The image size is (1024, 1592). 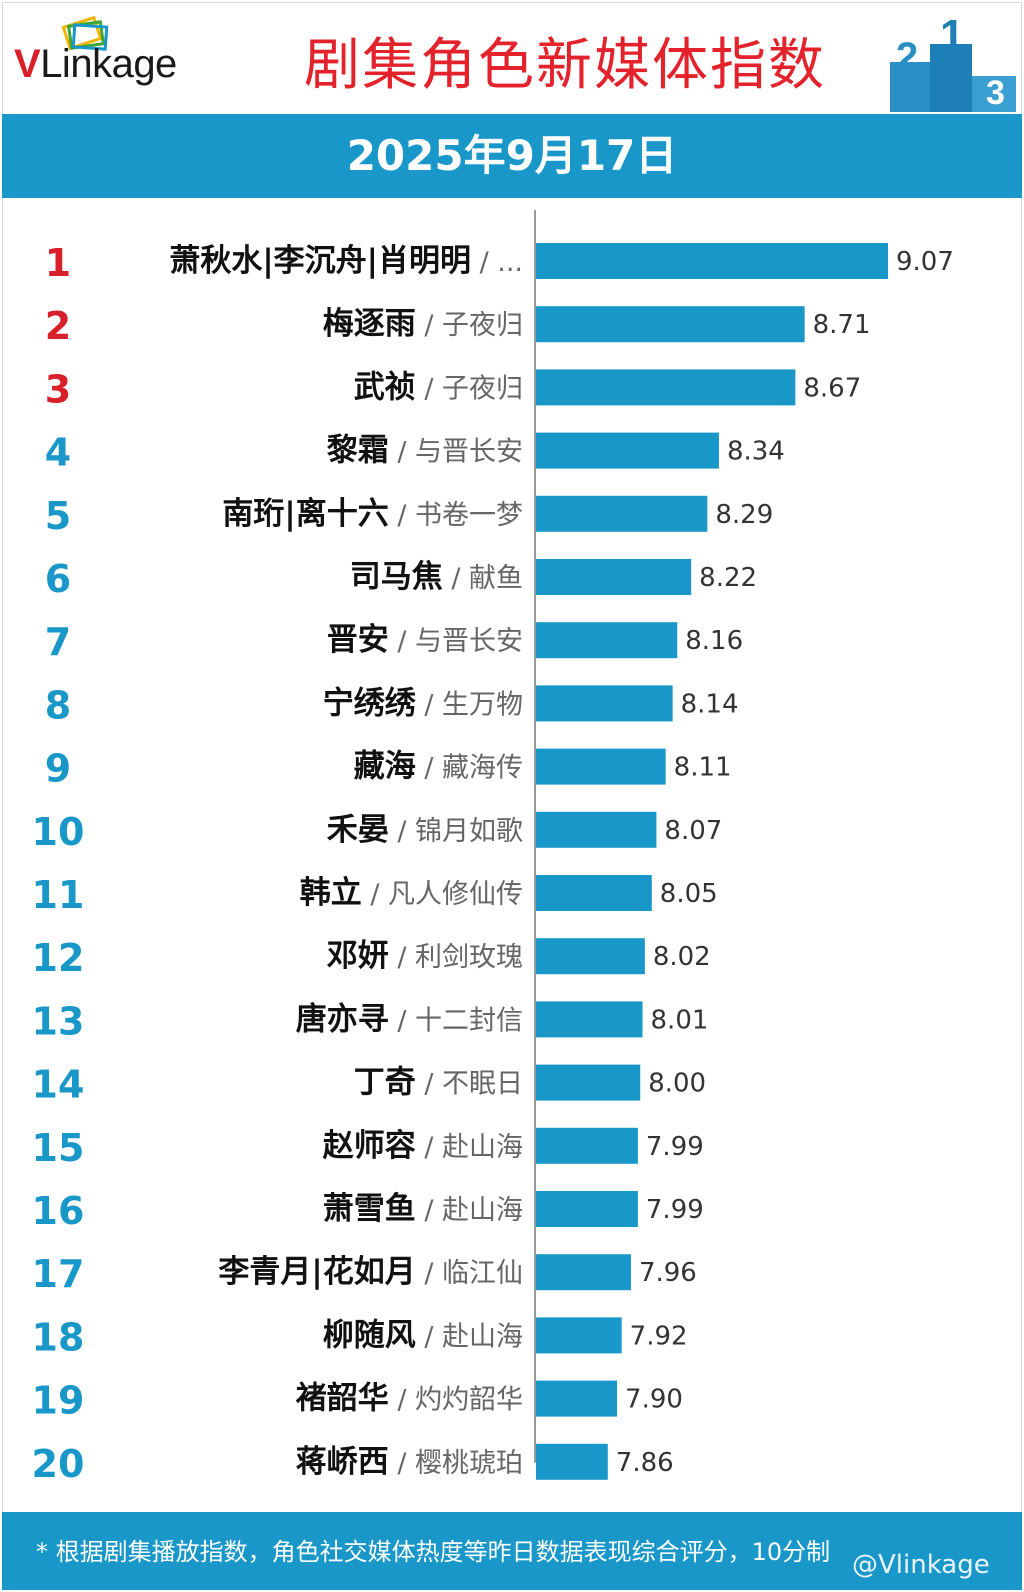 What do you see at coordinates (58, 579) in the screenshot?
I see `rank-label: 6` at bounding box center [58, 579].